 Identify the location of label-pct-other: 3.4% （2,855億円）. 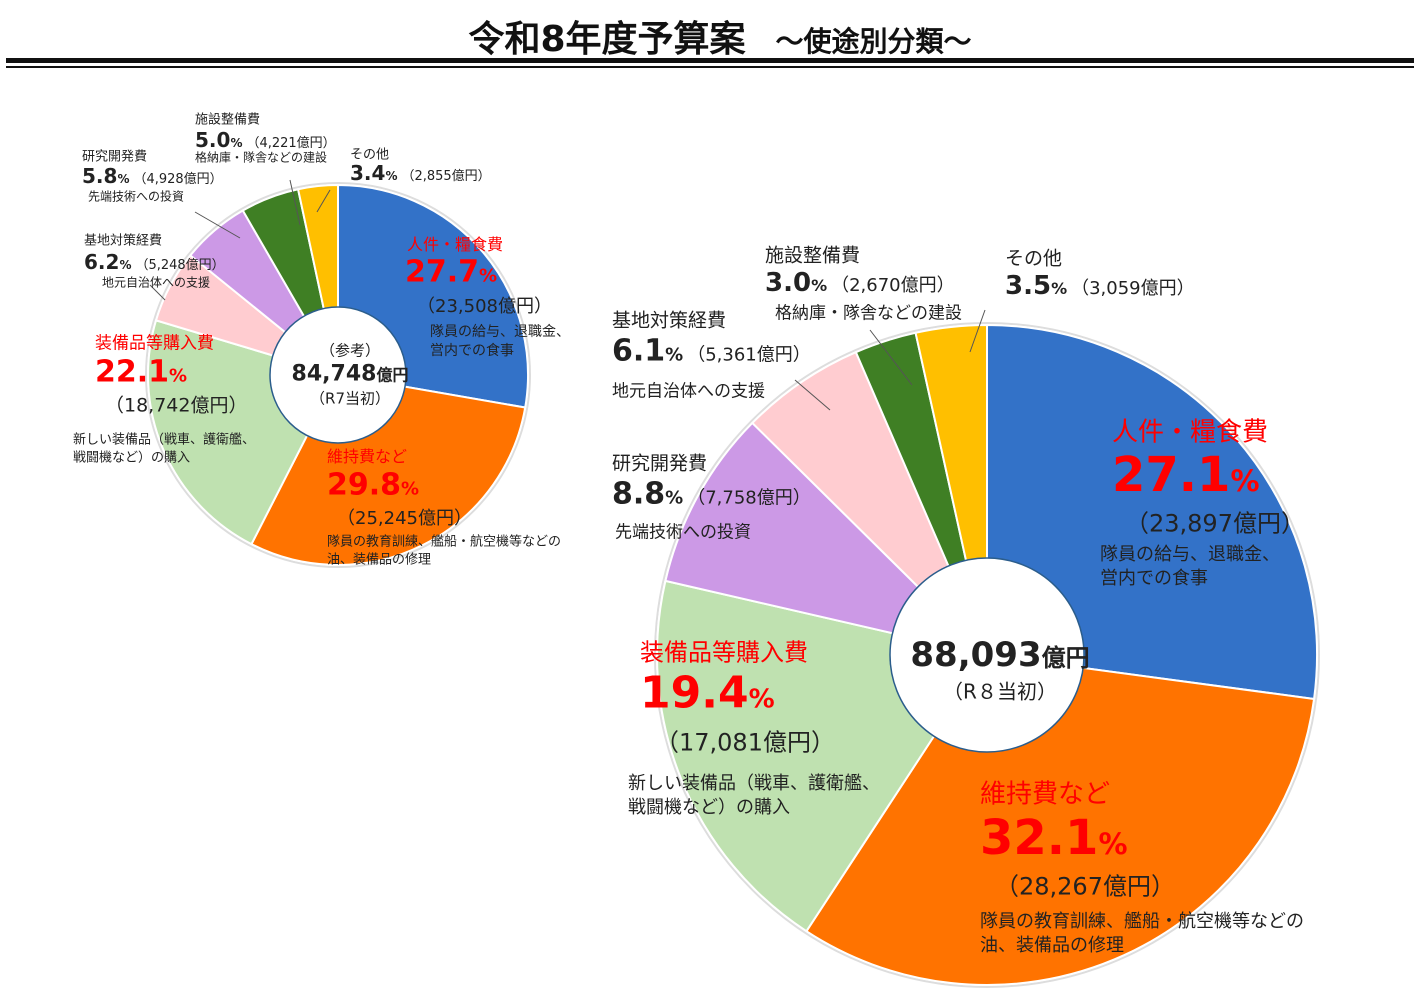
(420, 173).